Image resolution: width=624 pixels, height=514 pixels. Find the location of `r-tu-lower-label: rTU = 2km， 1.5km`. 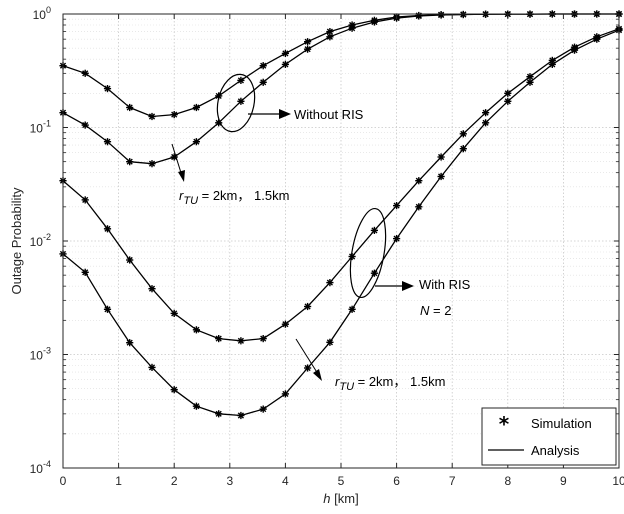

r-tu-lower-label: rTU = 2km， 1.5km is located at coordinates (390, 383).